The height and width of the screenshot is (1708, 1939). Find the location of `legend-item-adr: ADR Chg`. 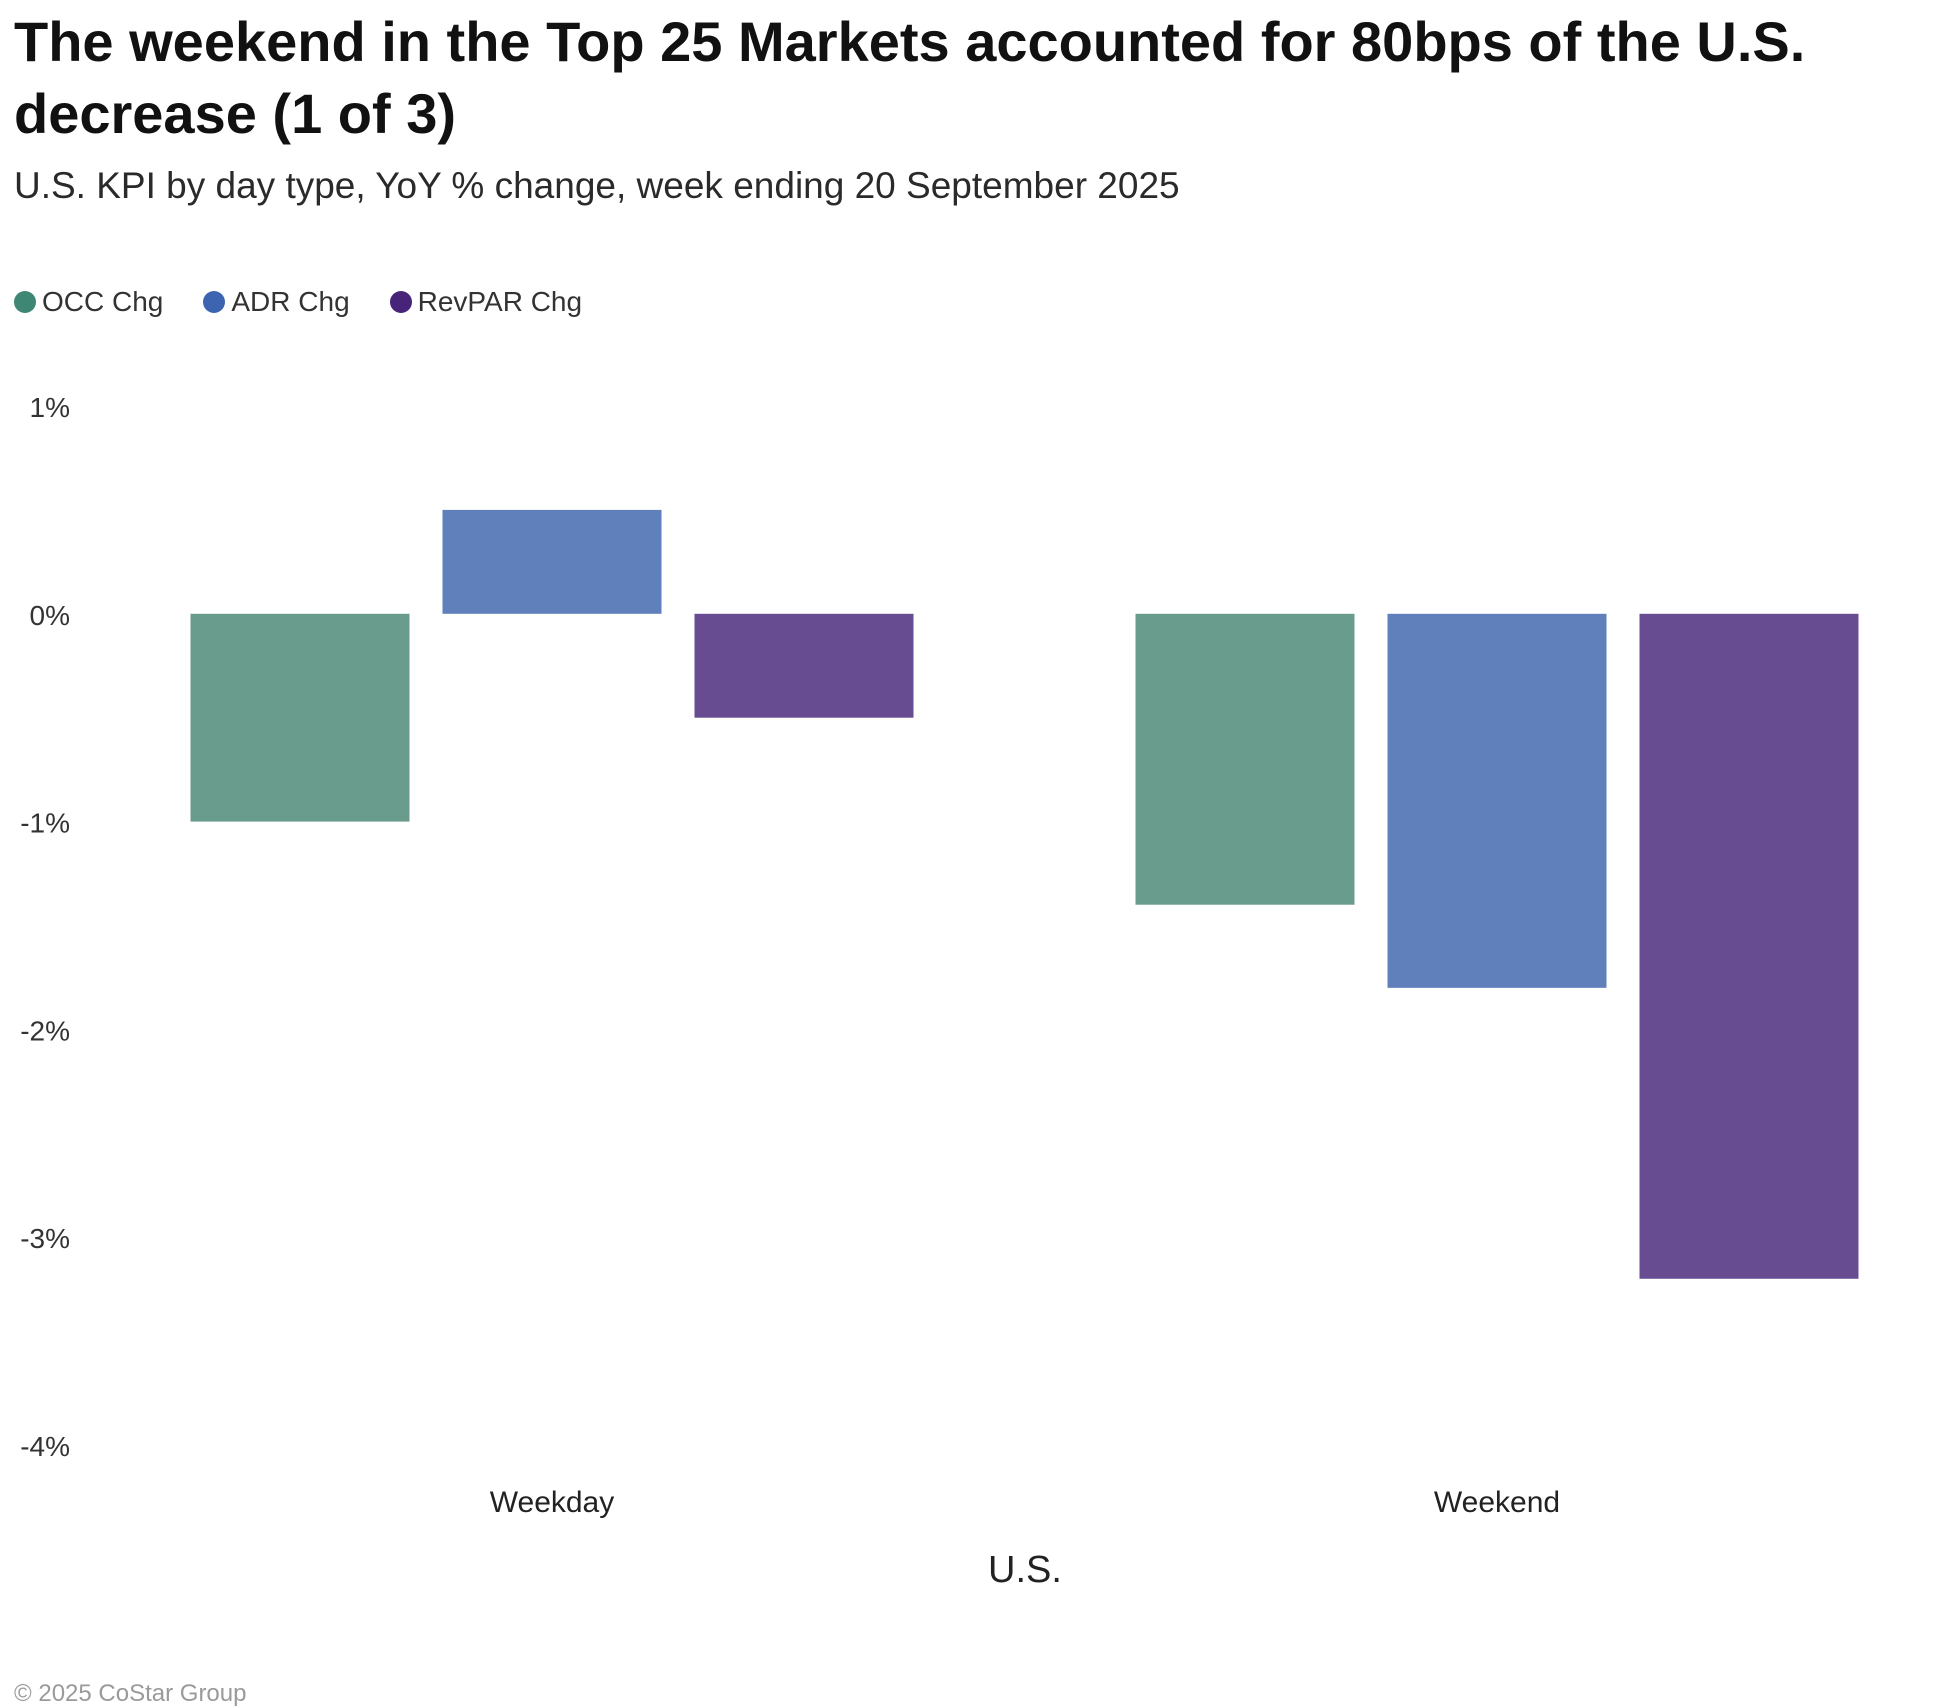

legend-item-adr: ADR Chg is located at coordinates (276, 302).